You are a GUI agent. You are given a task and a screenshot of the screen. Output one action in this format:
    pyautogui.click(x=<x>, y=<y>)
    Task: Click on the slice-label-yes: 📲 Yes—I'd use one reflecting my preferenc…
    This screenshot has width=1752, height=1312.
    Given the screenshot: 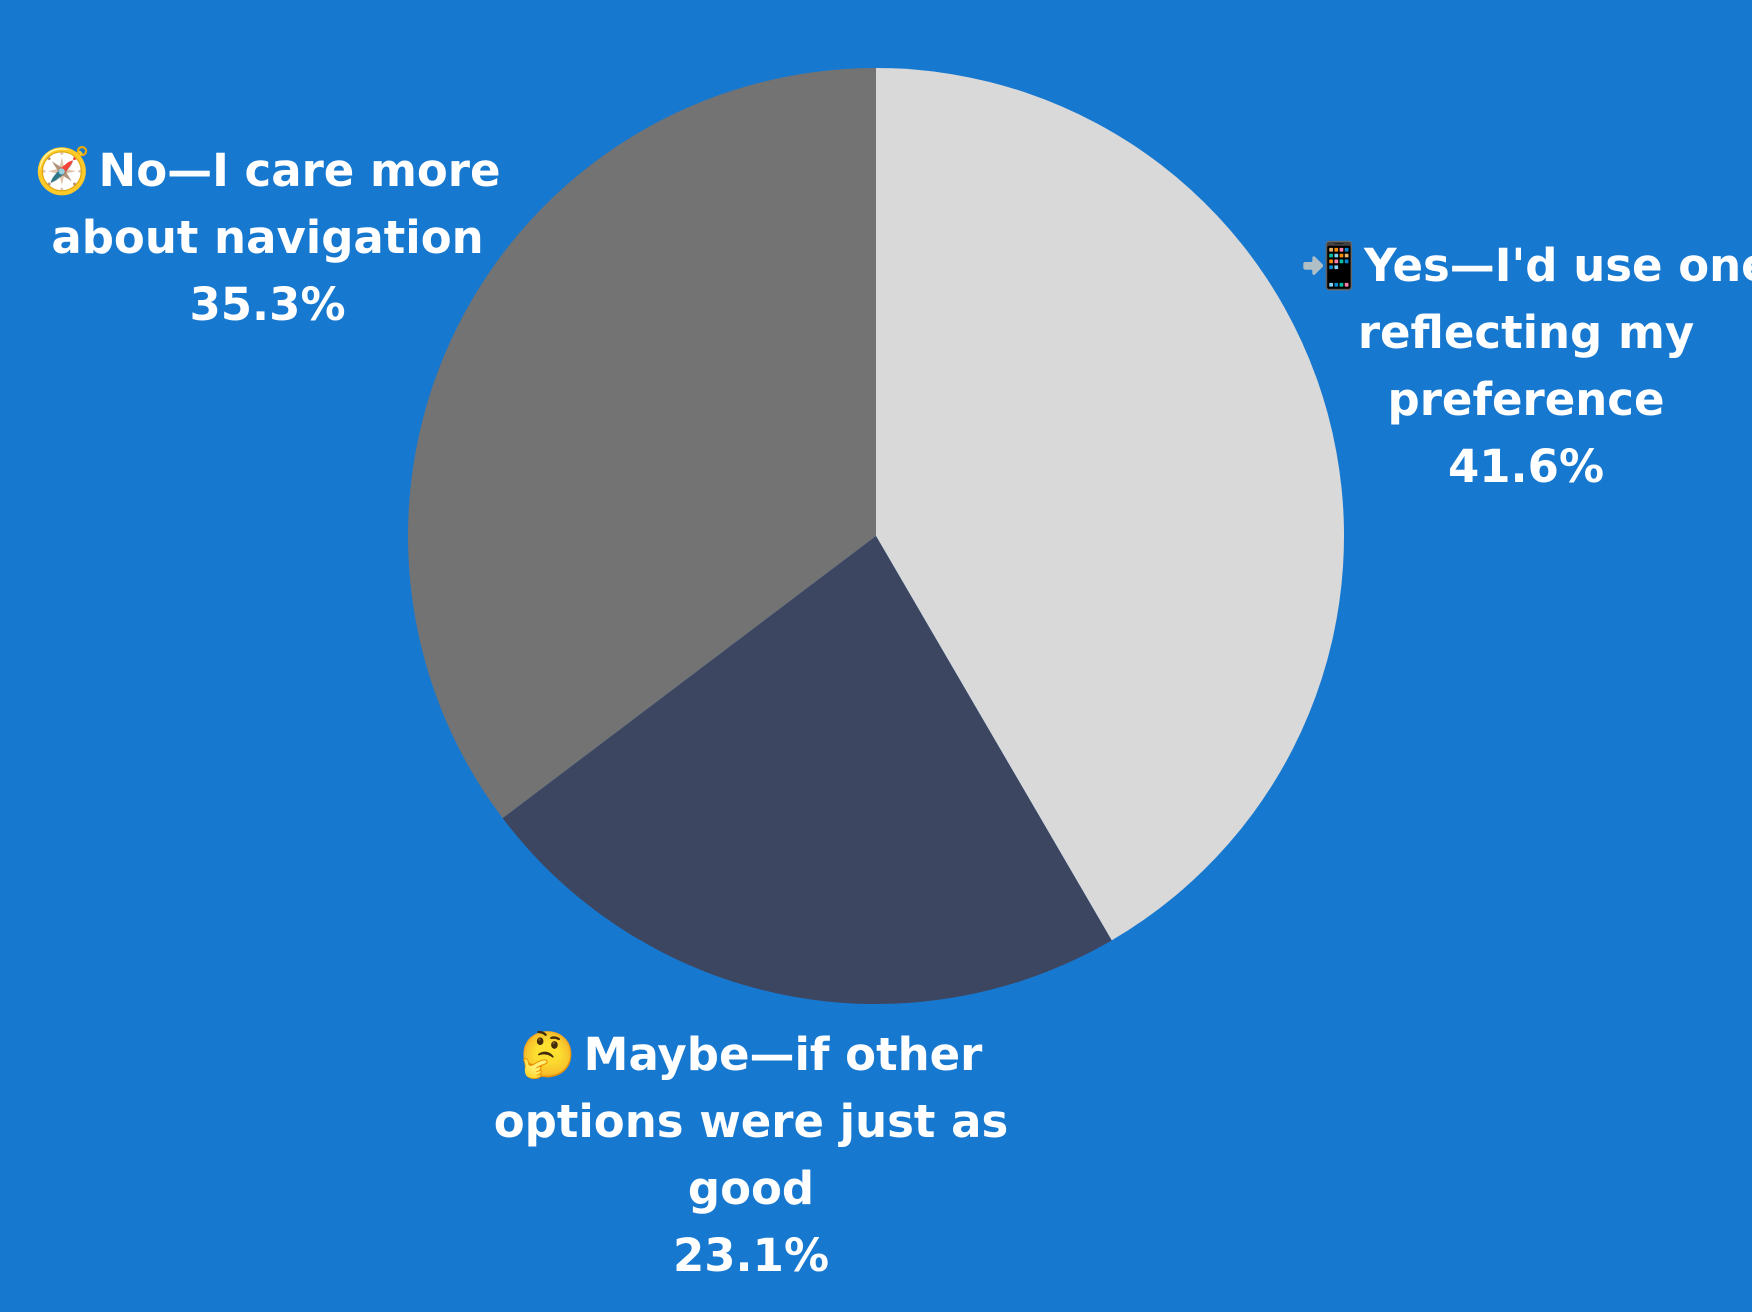 What is the action you would take?
    pyautogui.click(x=1526, y=366)
    